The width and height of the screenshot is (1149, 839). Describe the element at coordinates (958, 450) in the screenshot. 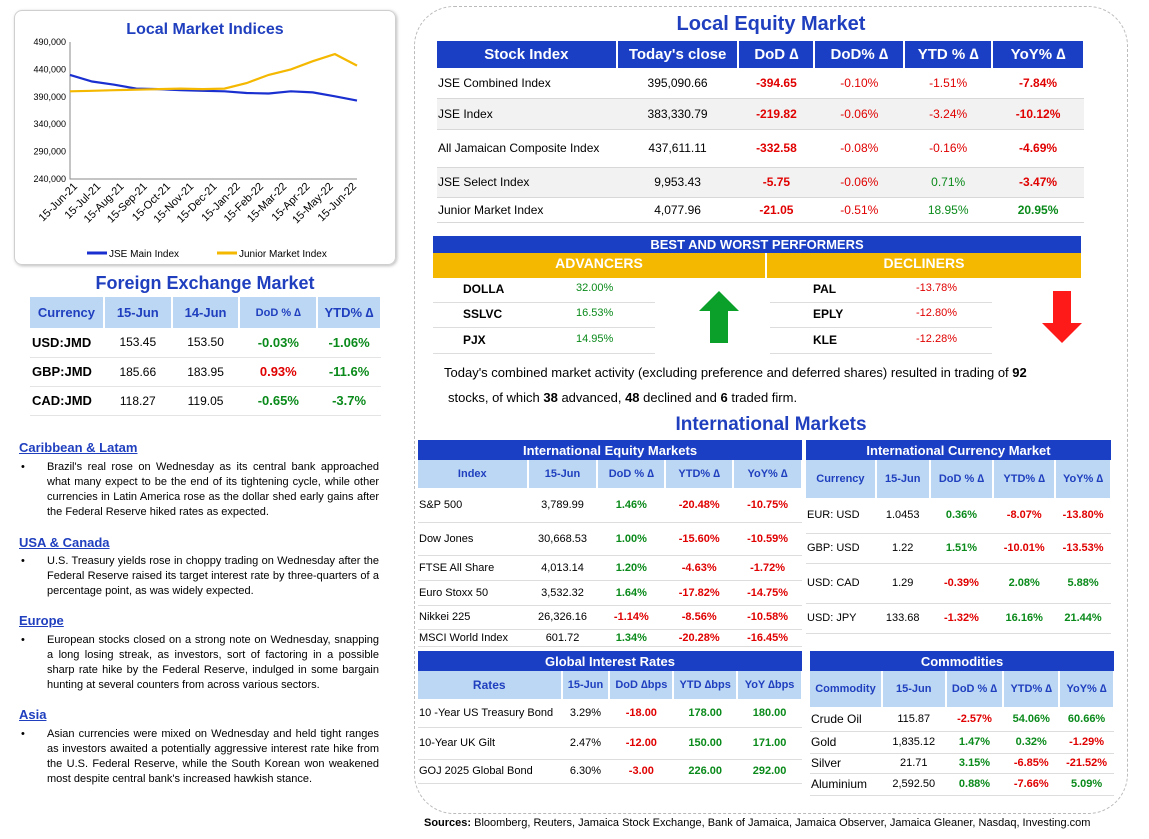

I see `intl-currency-title-row: International Currency Market` at that location.